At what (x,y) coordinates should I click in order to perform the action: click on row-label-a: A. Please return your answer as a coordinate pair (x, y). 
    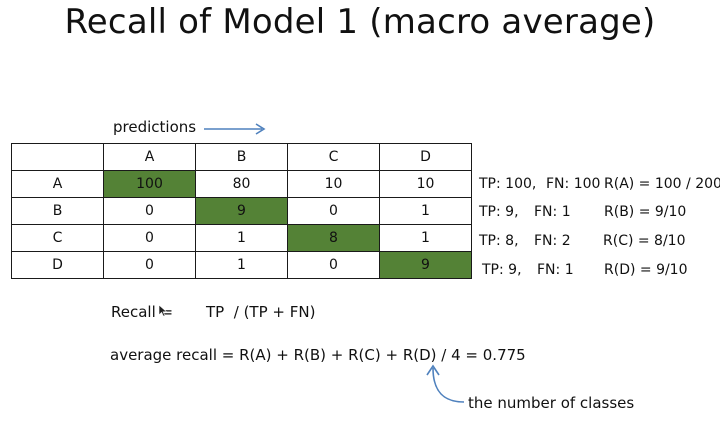
    Looking at the image, I should click on (57, 184).